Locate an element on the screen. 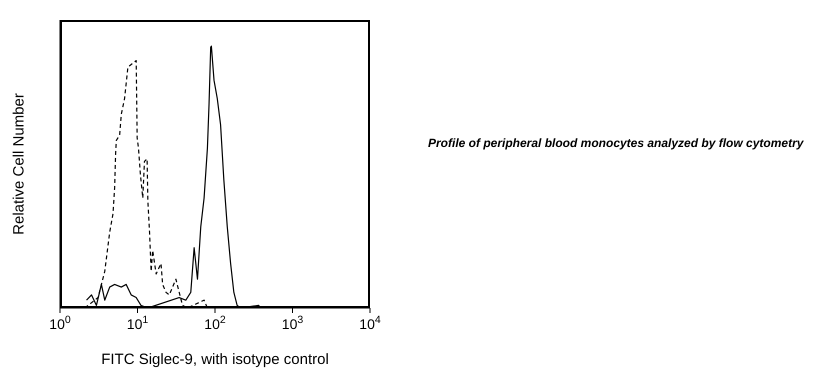 Image resolution: width=815 pixels, height=375 pixels. x-axis-title: FITC Siglec-9, with isotype control is located at coordinates (215, 359).